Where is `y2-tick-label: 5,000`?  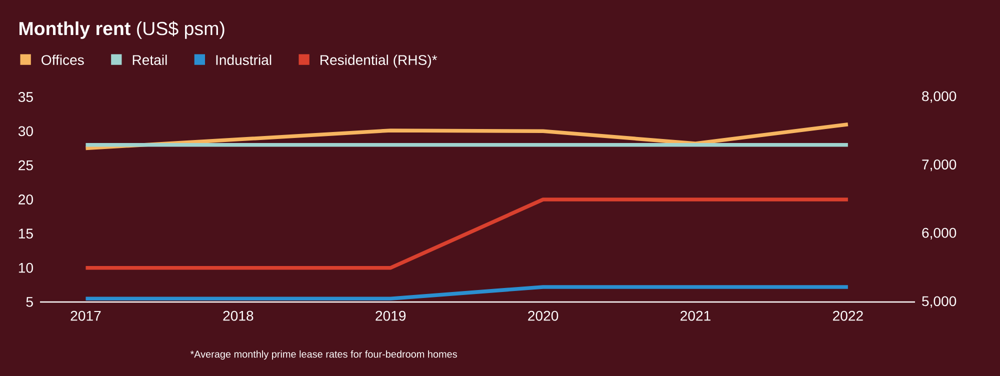
y2-tick-label: 5,000 is located at coordinates (939, 302).